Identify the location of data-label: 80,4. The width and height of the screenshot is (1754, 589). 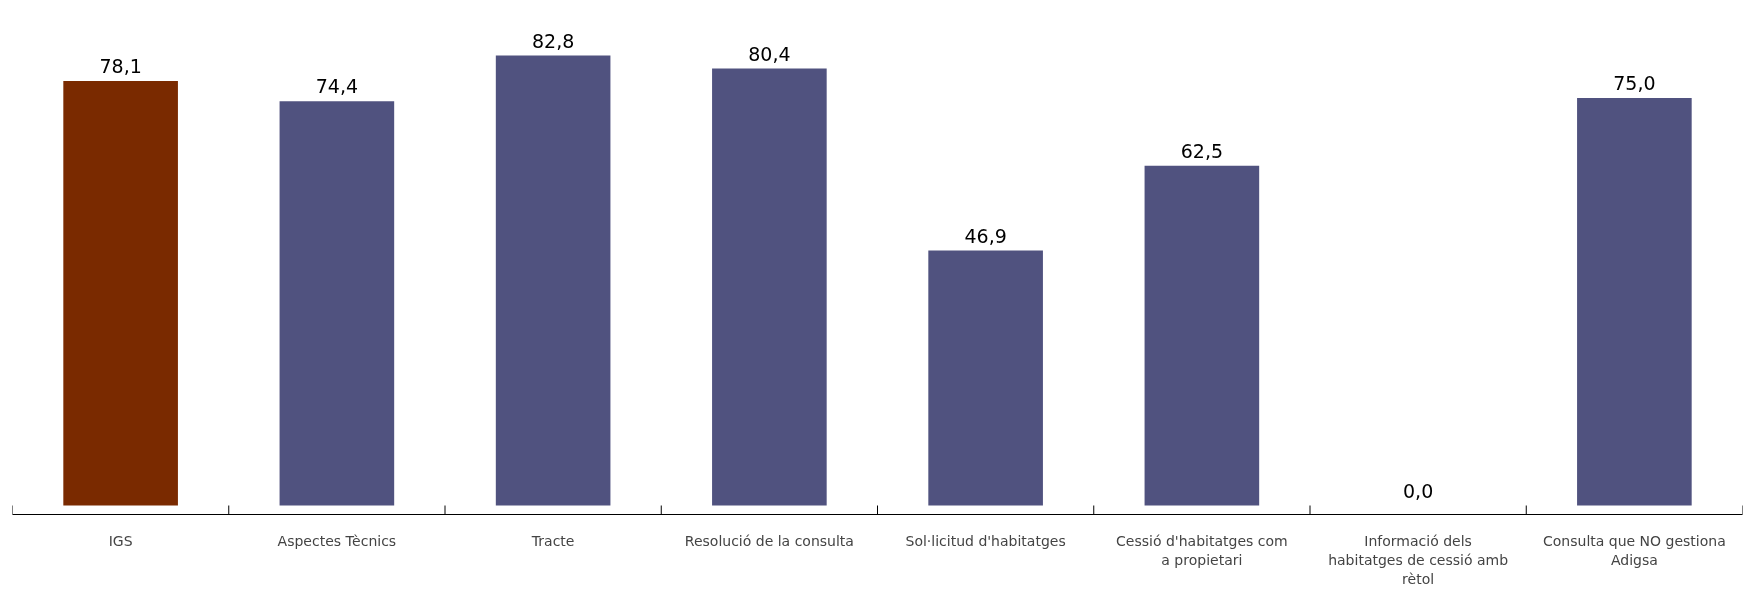
(769, 53).